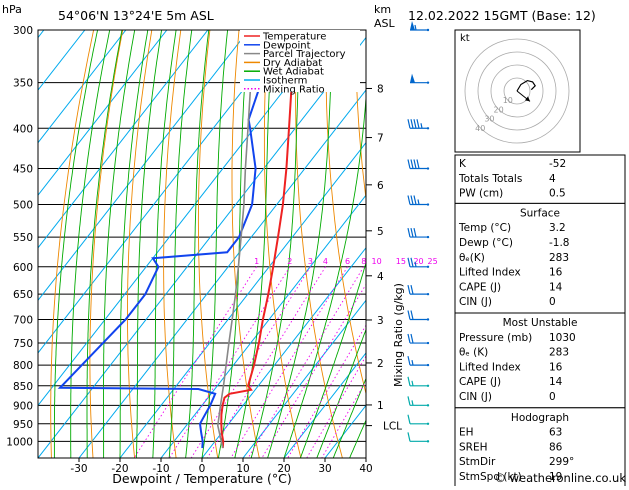 The width and height of the screenshot is (629, 490). Describe the element at coordinates (489, 119) in the screenshot. I see `hodograph-ring-label: 30` at that location.